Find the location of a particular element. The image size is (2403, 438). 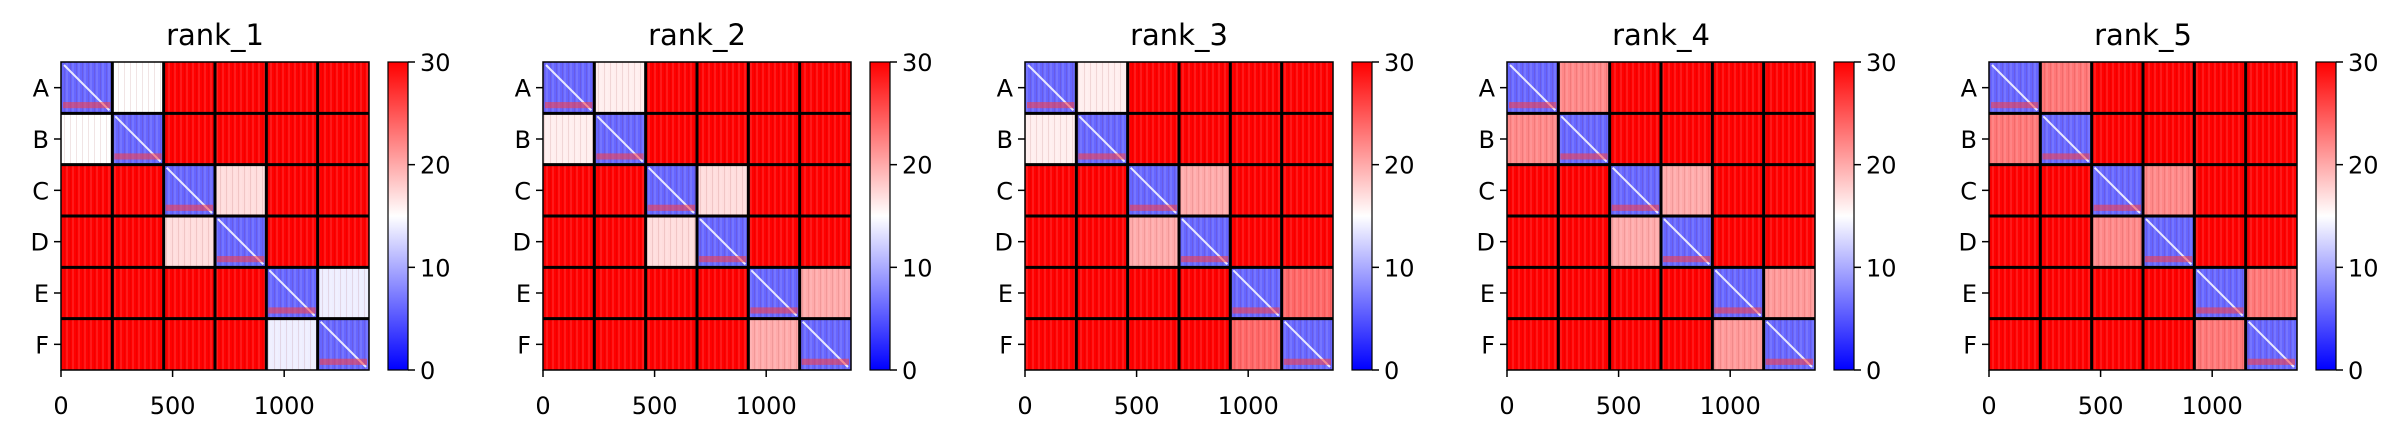

colorbar is located at coordinates (1362, 216).